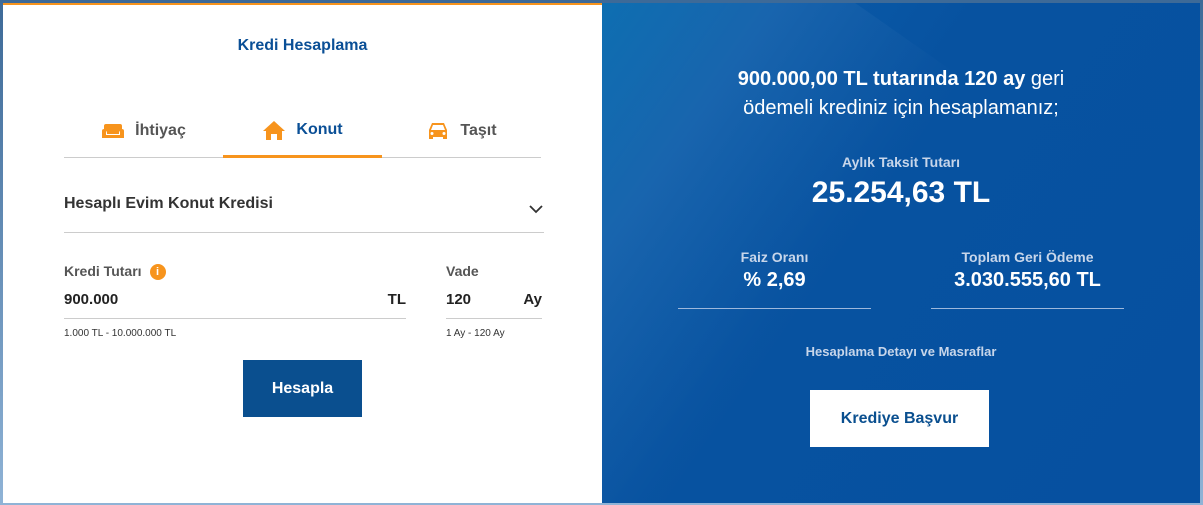 This screenshot has width=1203, height=505. I want to click on term-hint: 1 Ay - 120 Ay, so click(475, 333).